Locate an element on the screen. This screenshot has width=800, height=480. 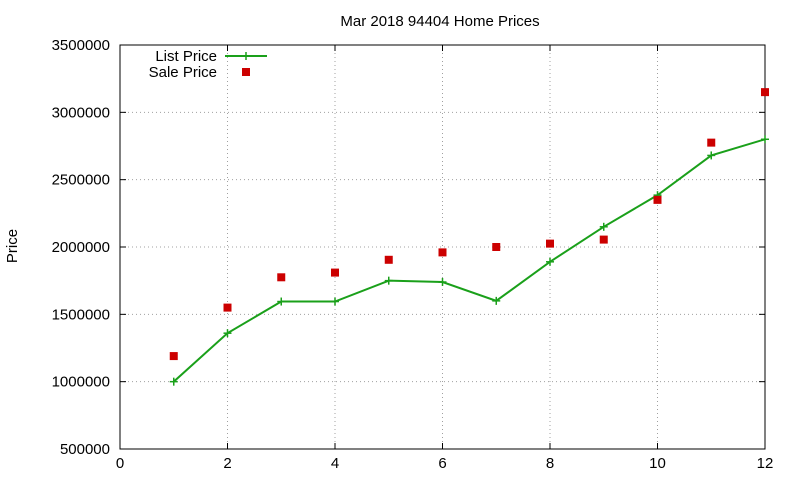
x-tick-label: 10 is located at coordinates (657, 463).